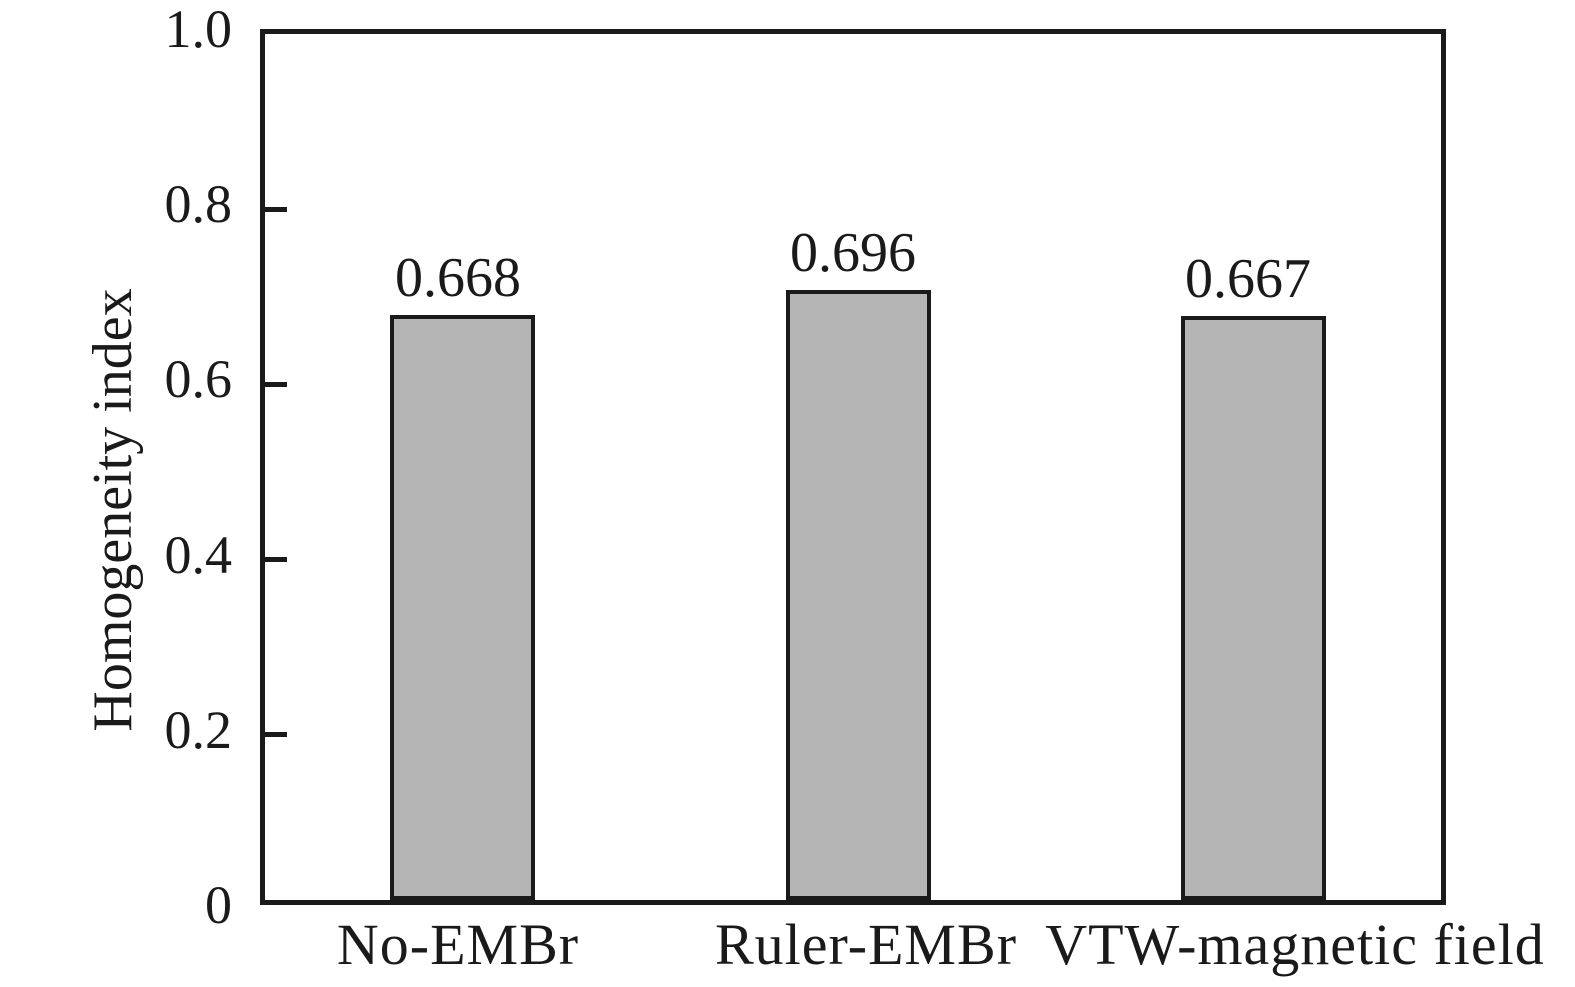 The width and height of the screenshot is (1575, 987). Describe the element at coordinates (198, 204) in the screenshot. I see `y-tick-label-0-8: 0.8` at that location.